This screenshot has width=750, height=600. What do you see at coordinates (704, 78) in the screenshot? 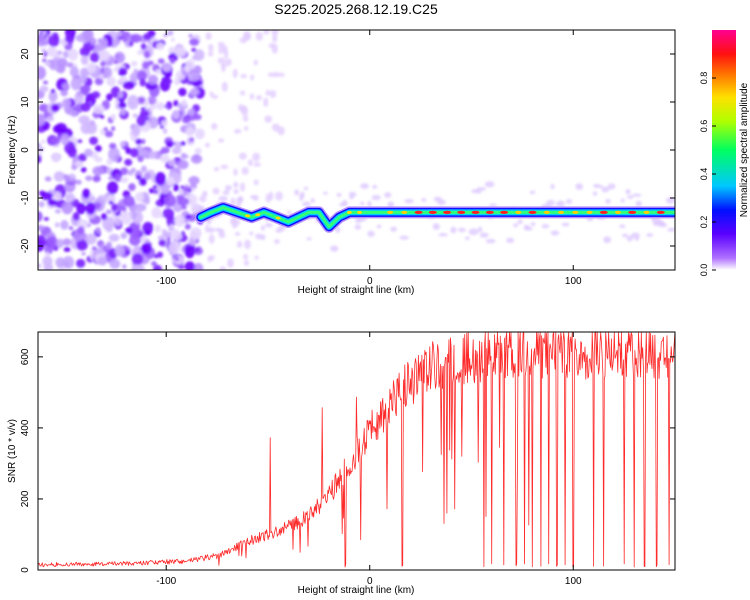
I see `colorbar-tick-label: 0.8` at bounding box center [704, 78].